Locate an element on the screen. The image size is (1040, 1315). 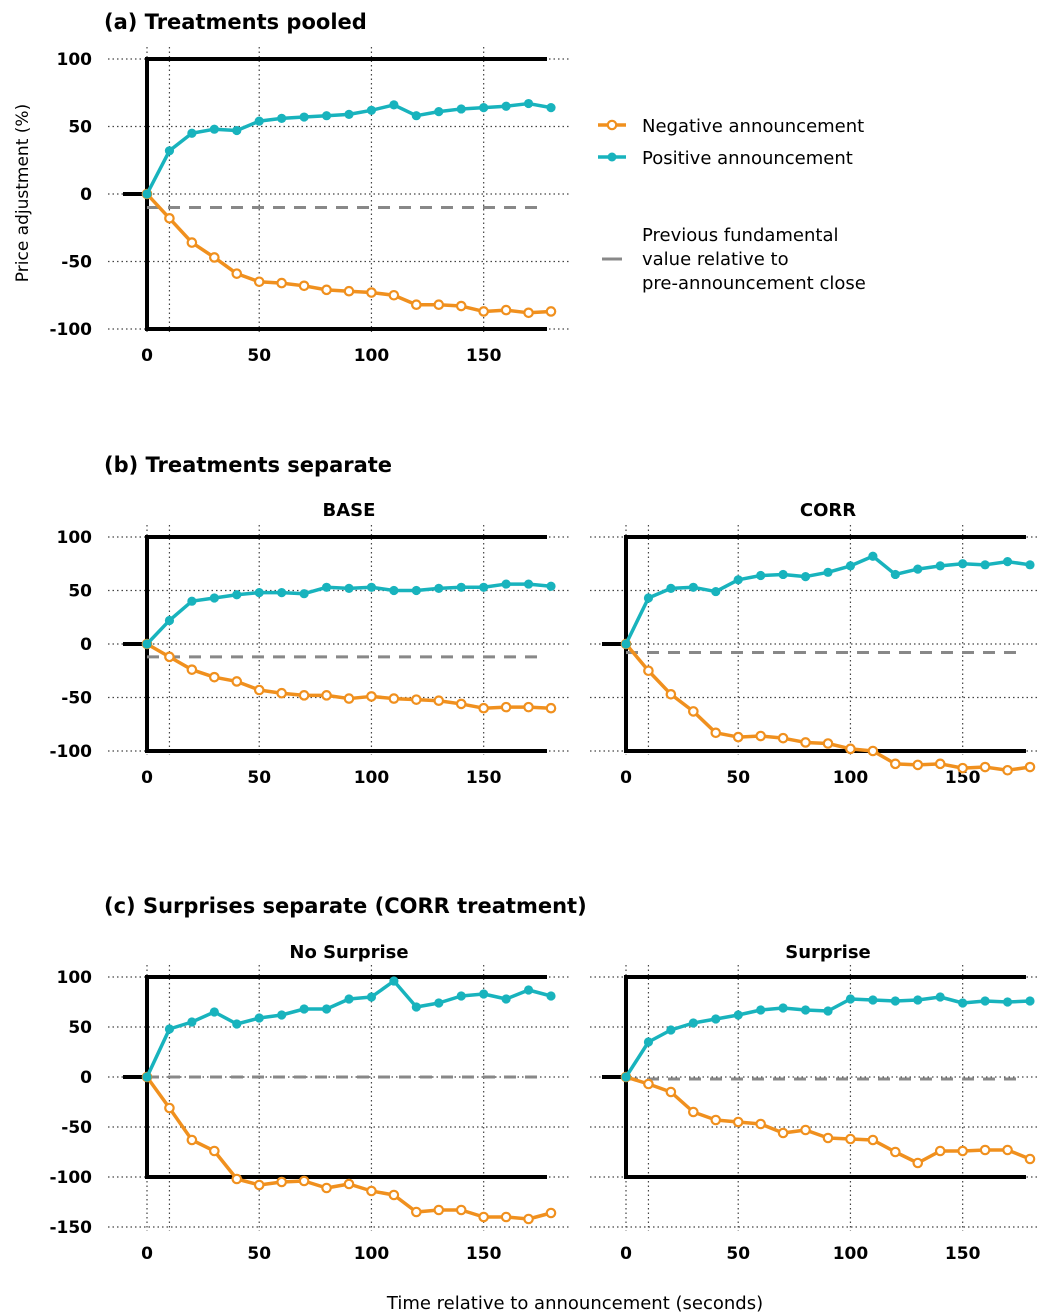
y-axis-label: Price adjustment (%) is located at coordinates (23, 193).